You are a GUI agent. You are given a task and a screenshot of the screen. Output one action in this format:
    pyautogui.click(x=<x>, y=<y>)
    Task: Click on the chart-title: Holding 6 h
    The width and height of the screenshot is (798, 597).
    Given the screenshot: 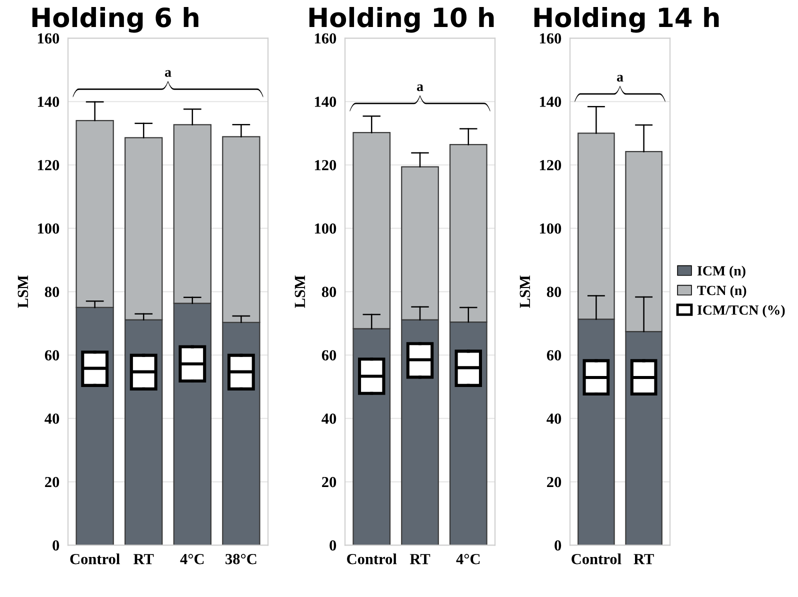 What is the action you would take?
    pyautogui.click(x=115, y=19)
    